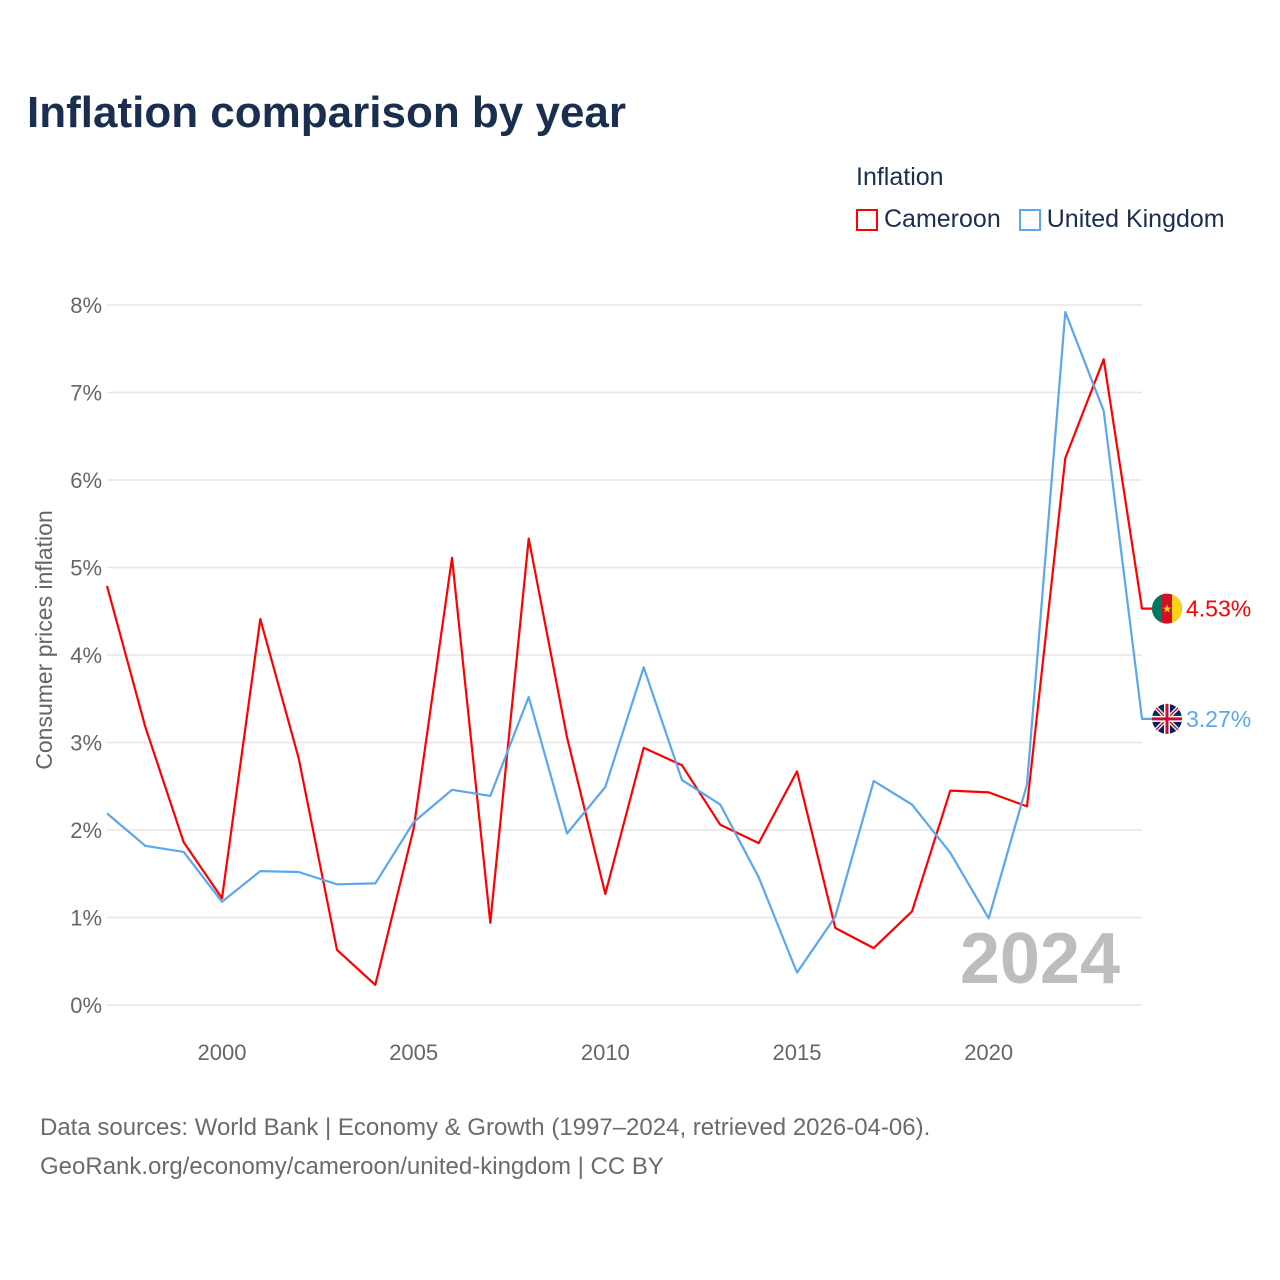  I want to click on legend-item-united-kingdom: United Kingdom, so click(1121, 219).